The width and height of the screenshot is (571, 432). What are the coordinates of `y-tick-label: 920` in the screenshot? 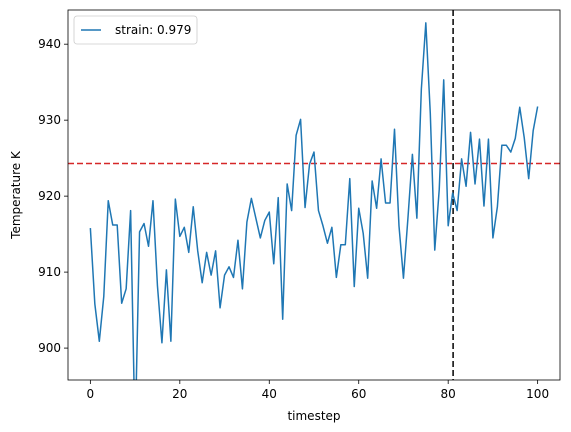 It's located at (49, 196).